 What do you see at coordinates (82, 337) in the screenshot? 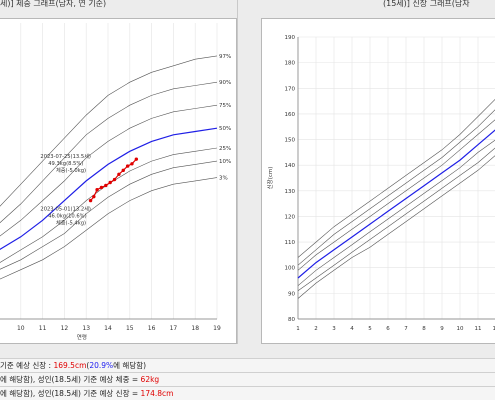
I see `weight-x-axis-title: 연령` at bounding box center [82, 337].